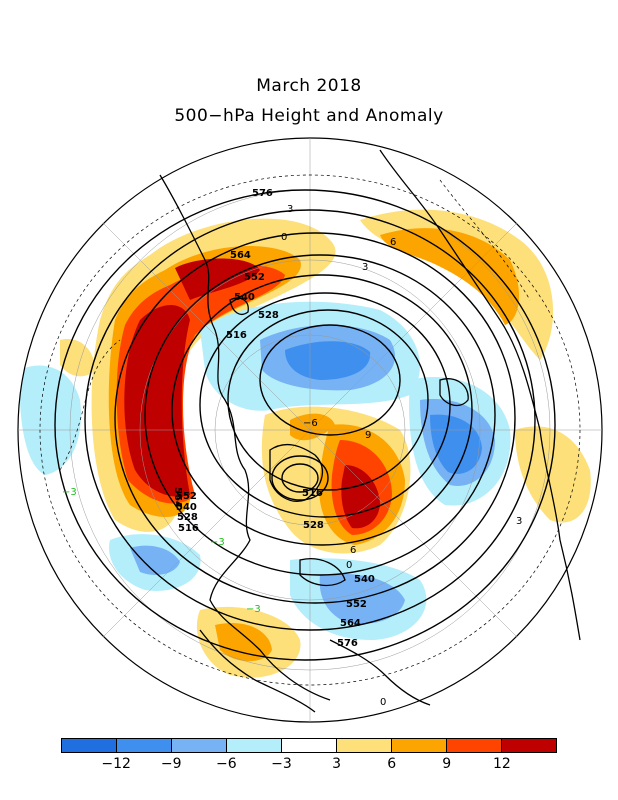  What do you see at coordinates (501, 764) in the screenshot?
I see `colorbar-tick-label: 12` at bounding box center [501, 764].